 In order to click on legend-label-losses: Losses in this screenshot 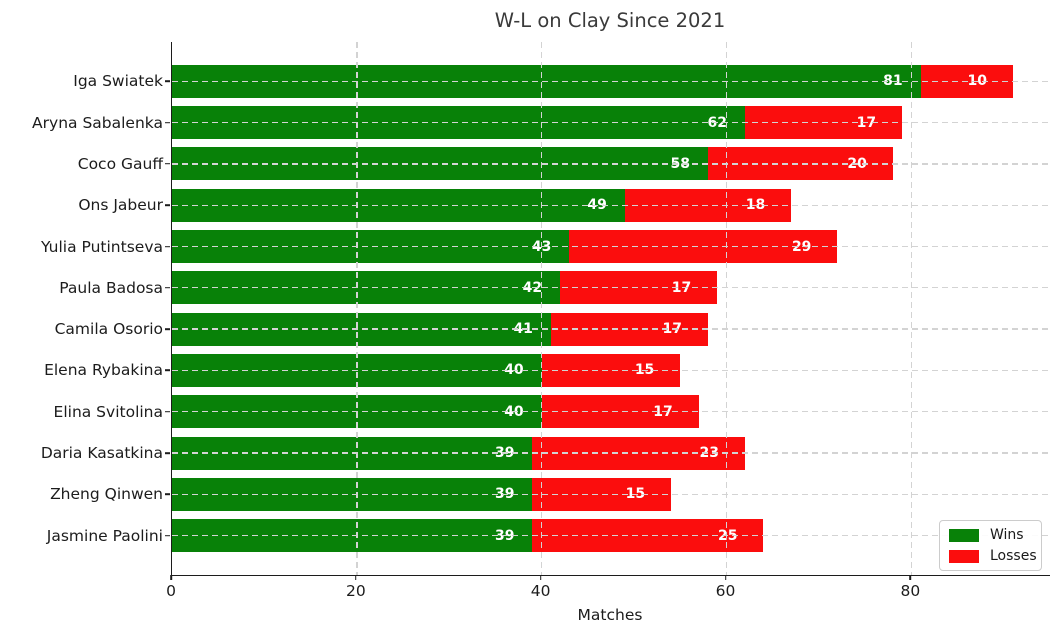, I will do `click(1013, 556)`.